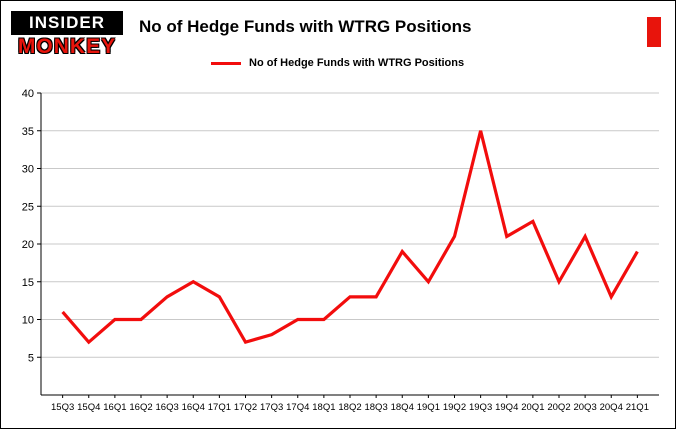 The image size is (678, 431). What do you see at coordinates (349, 407) in the screenshot?
I see `x-tick-label: 18Q2` at bounding box center [349, 407].